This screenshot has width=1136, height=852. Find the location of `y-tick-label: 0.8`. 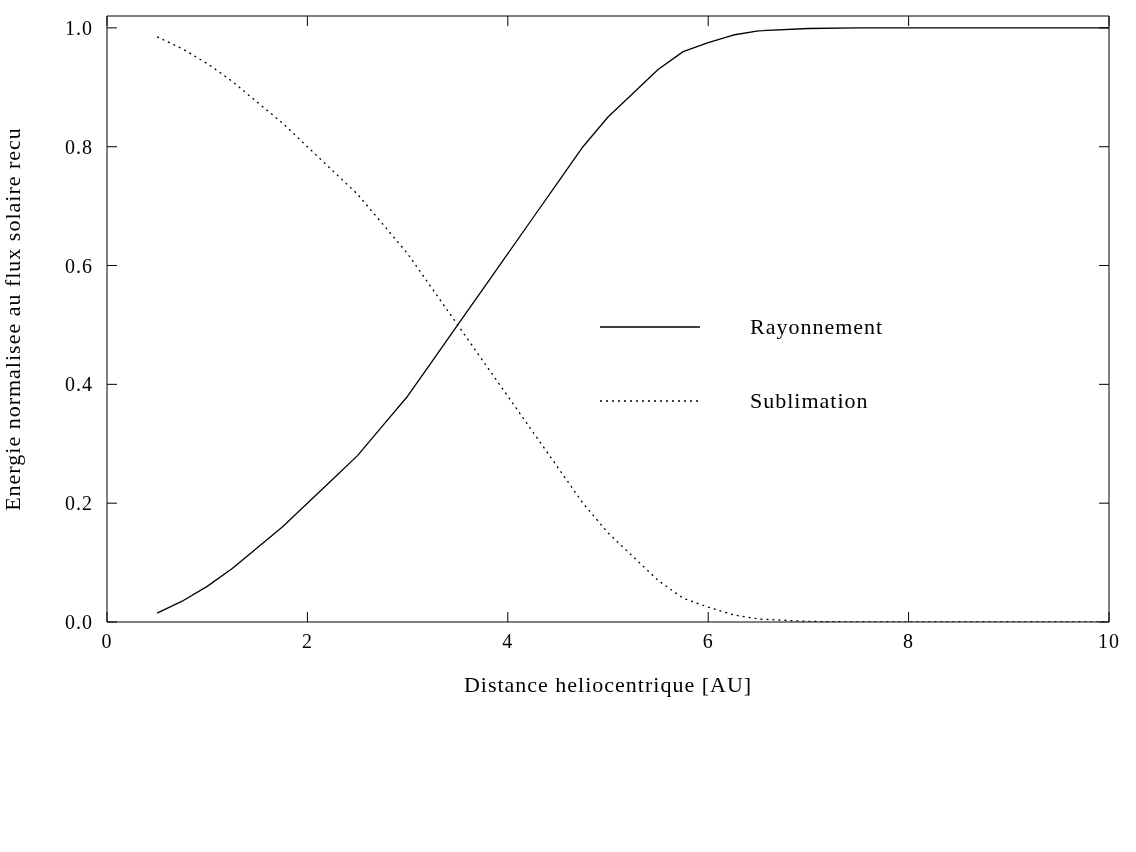

y-tick-label: 0.8 is located at coordinates (79, 146).